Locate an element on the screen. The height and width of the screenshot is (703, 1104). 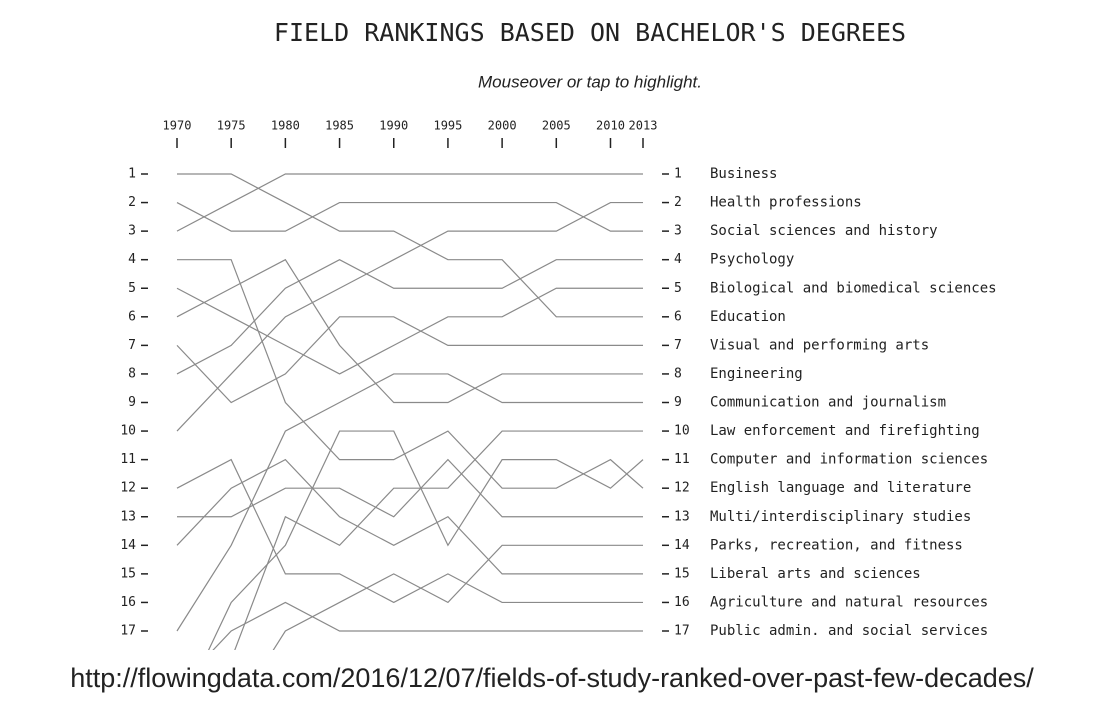
legend-label: Psychology is located at coordinates (752, 260).